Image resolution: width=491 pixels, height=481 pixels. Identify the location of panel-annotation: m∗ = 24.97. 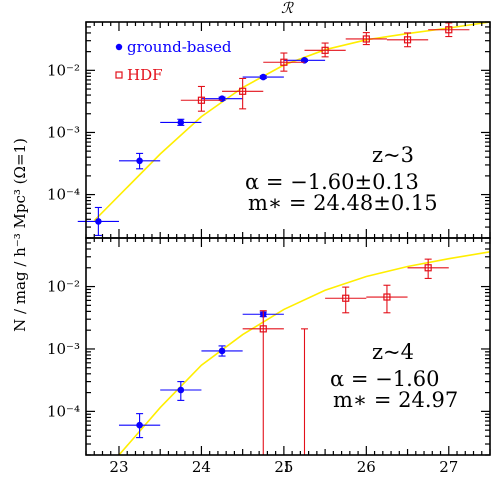
(395, 400).